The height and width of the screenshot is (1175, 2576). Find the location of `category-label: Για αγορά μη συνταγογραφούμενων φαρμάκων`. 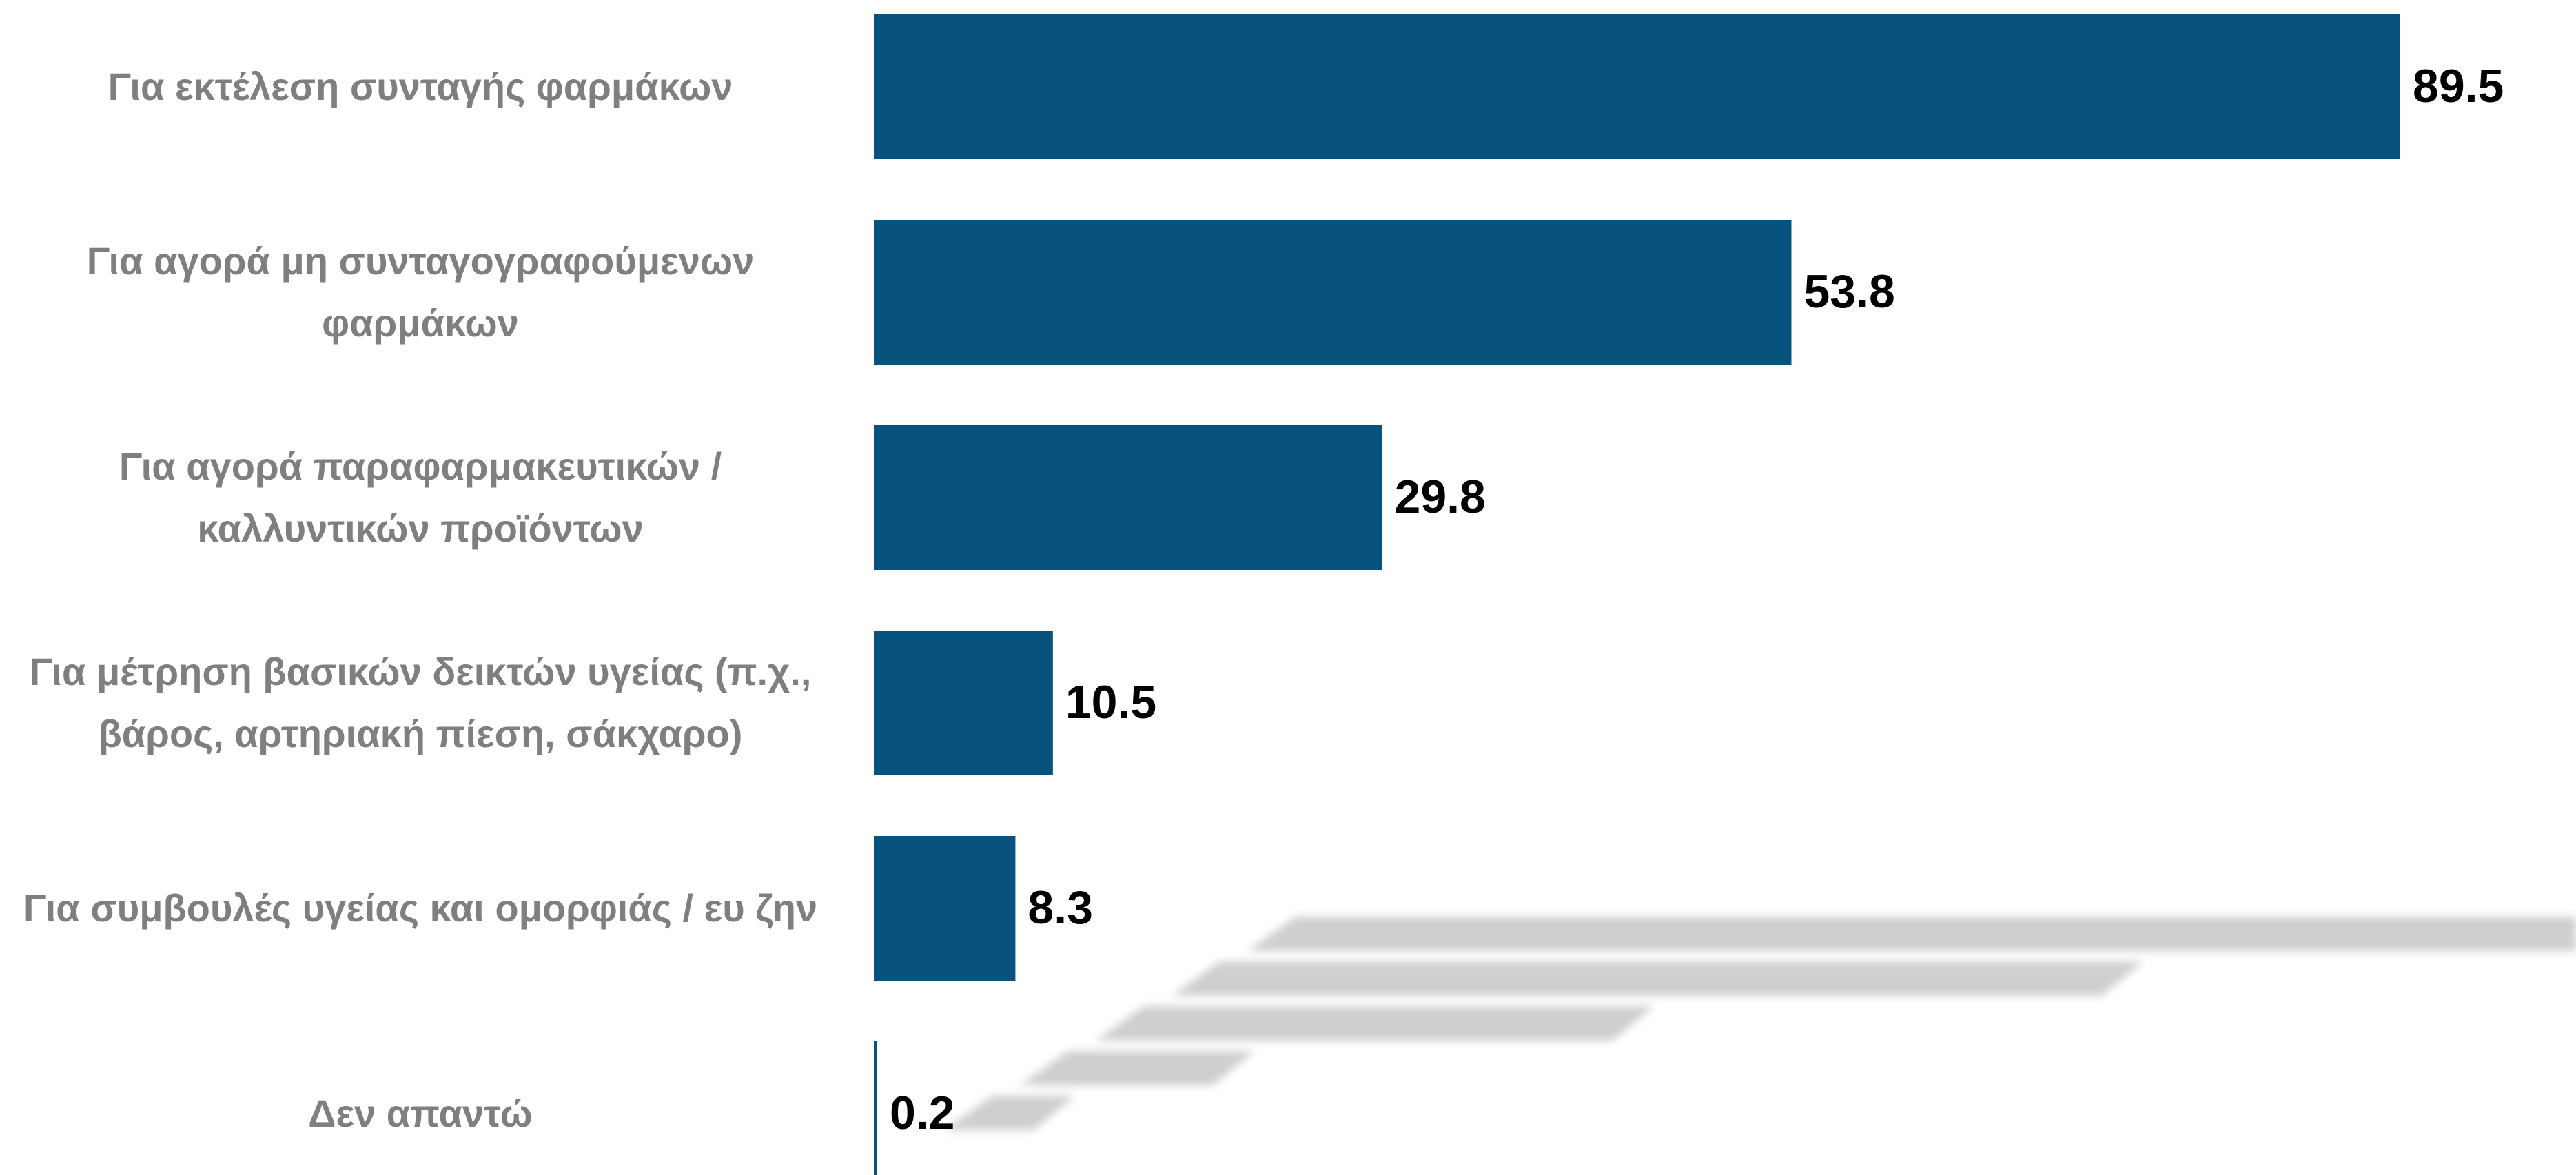

category-label: Για αγορά μη συνταγογραφούμενων φαρμάκων is located at coordinates (420, 292).